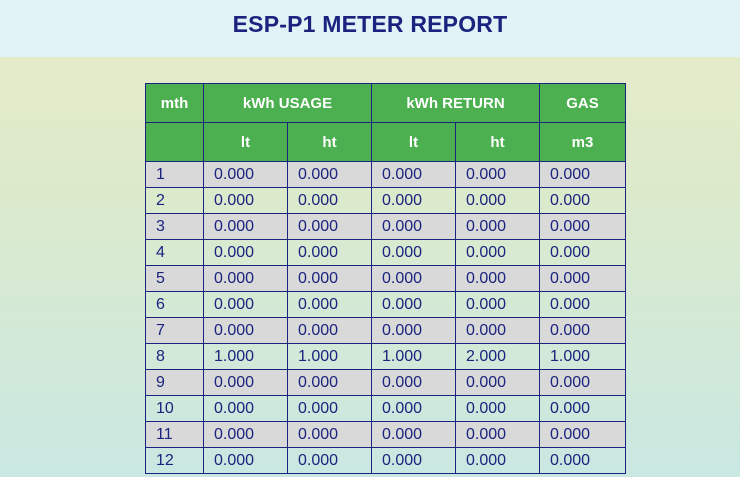 This screenshot has width=740, height=477. Describe the element at coordinates (497, 142) in the screenshot. I see `header-return-ht: ht` at that location.